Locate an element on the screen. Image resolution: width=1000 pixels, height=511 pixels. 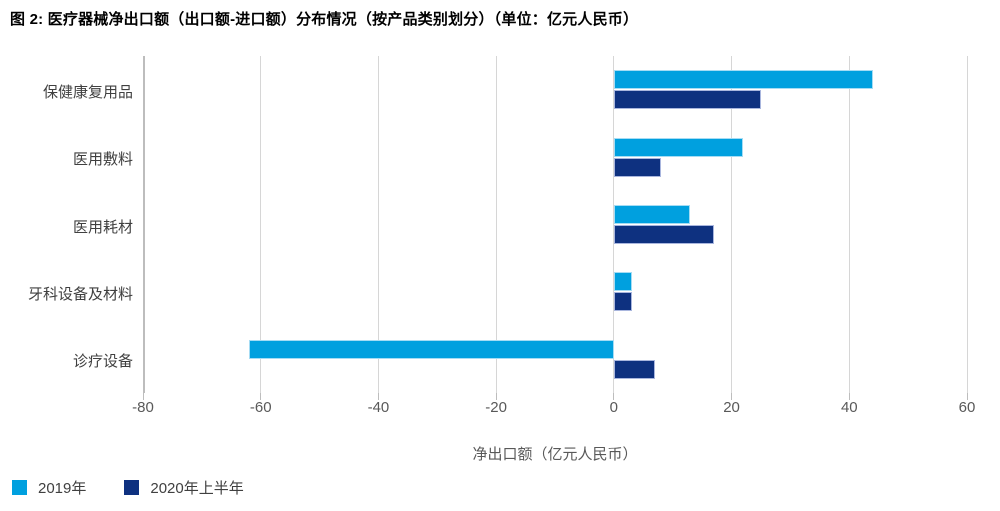
x-tick-label: 60 is located at coordinates (967, 407).